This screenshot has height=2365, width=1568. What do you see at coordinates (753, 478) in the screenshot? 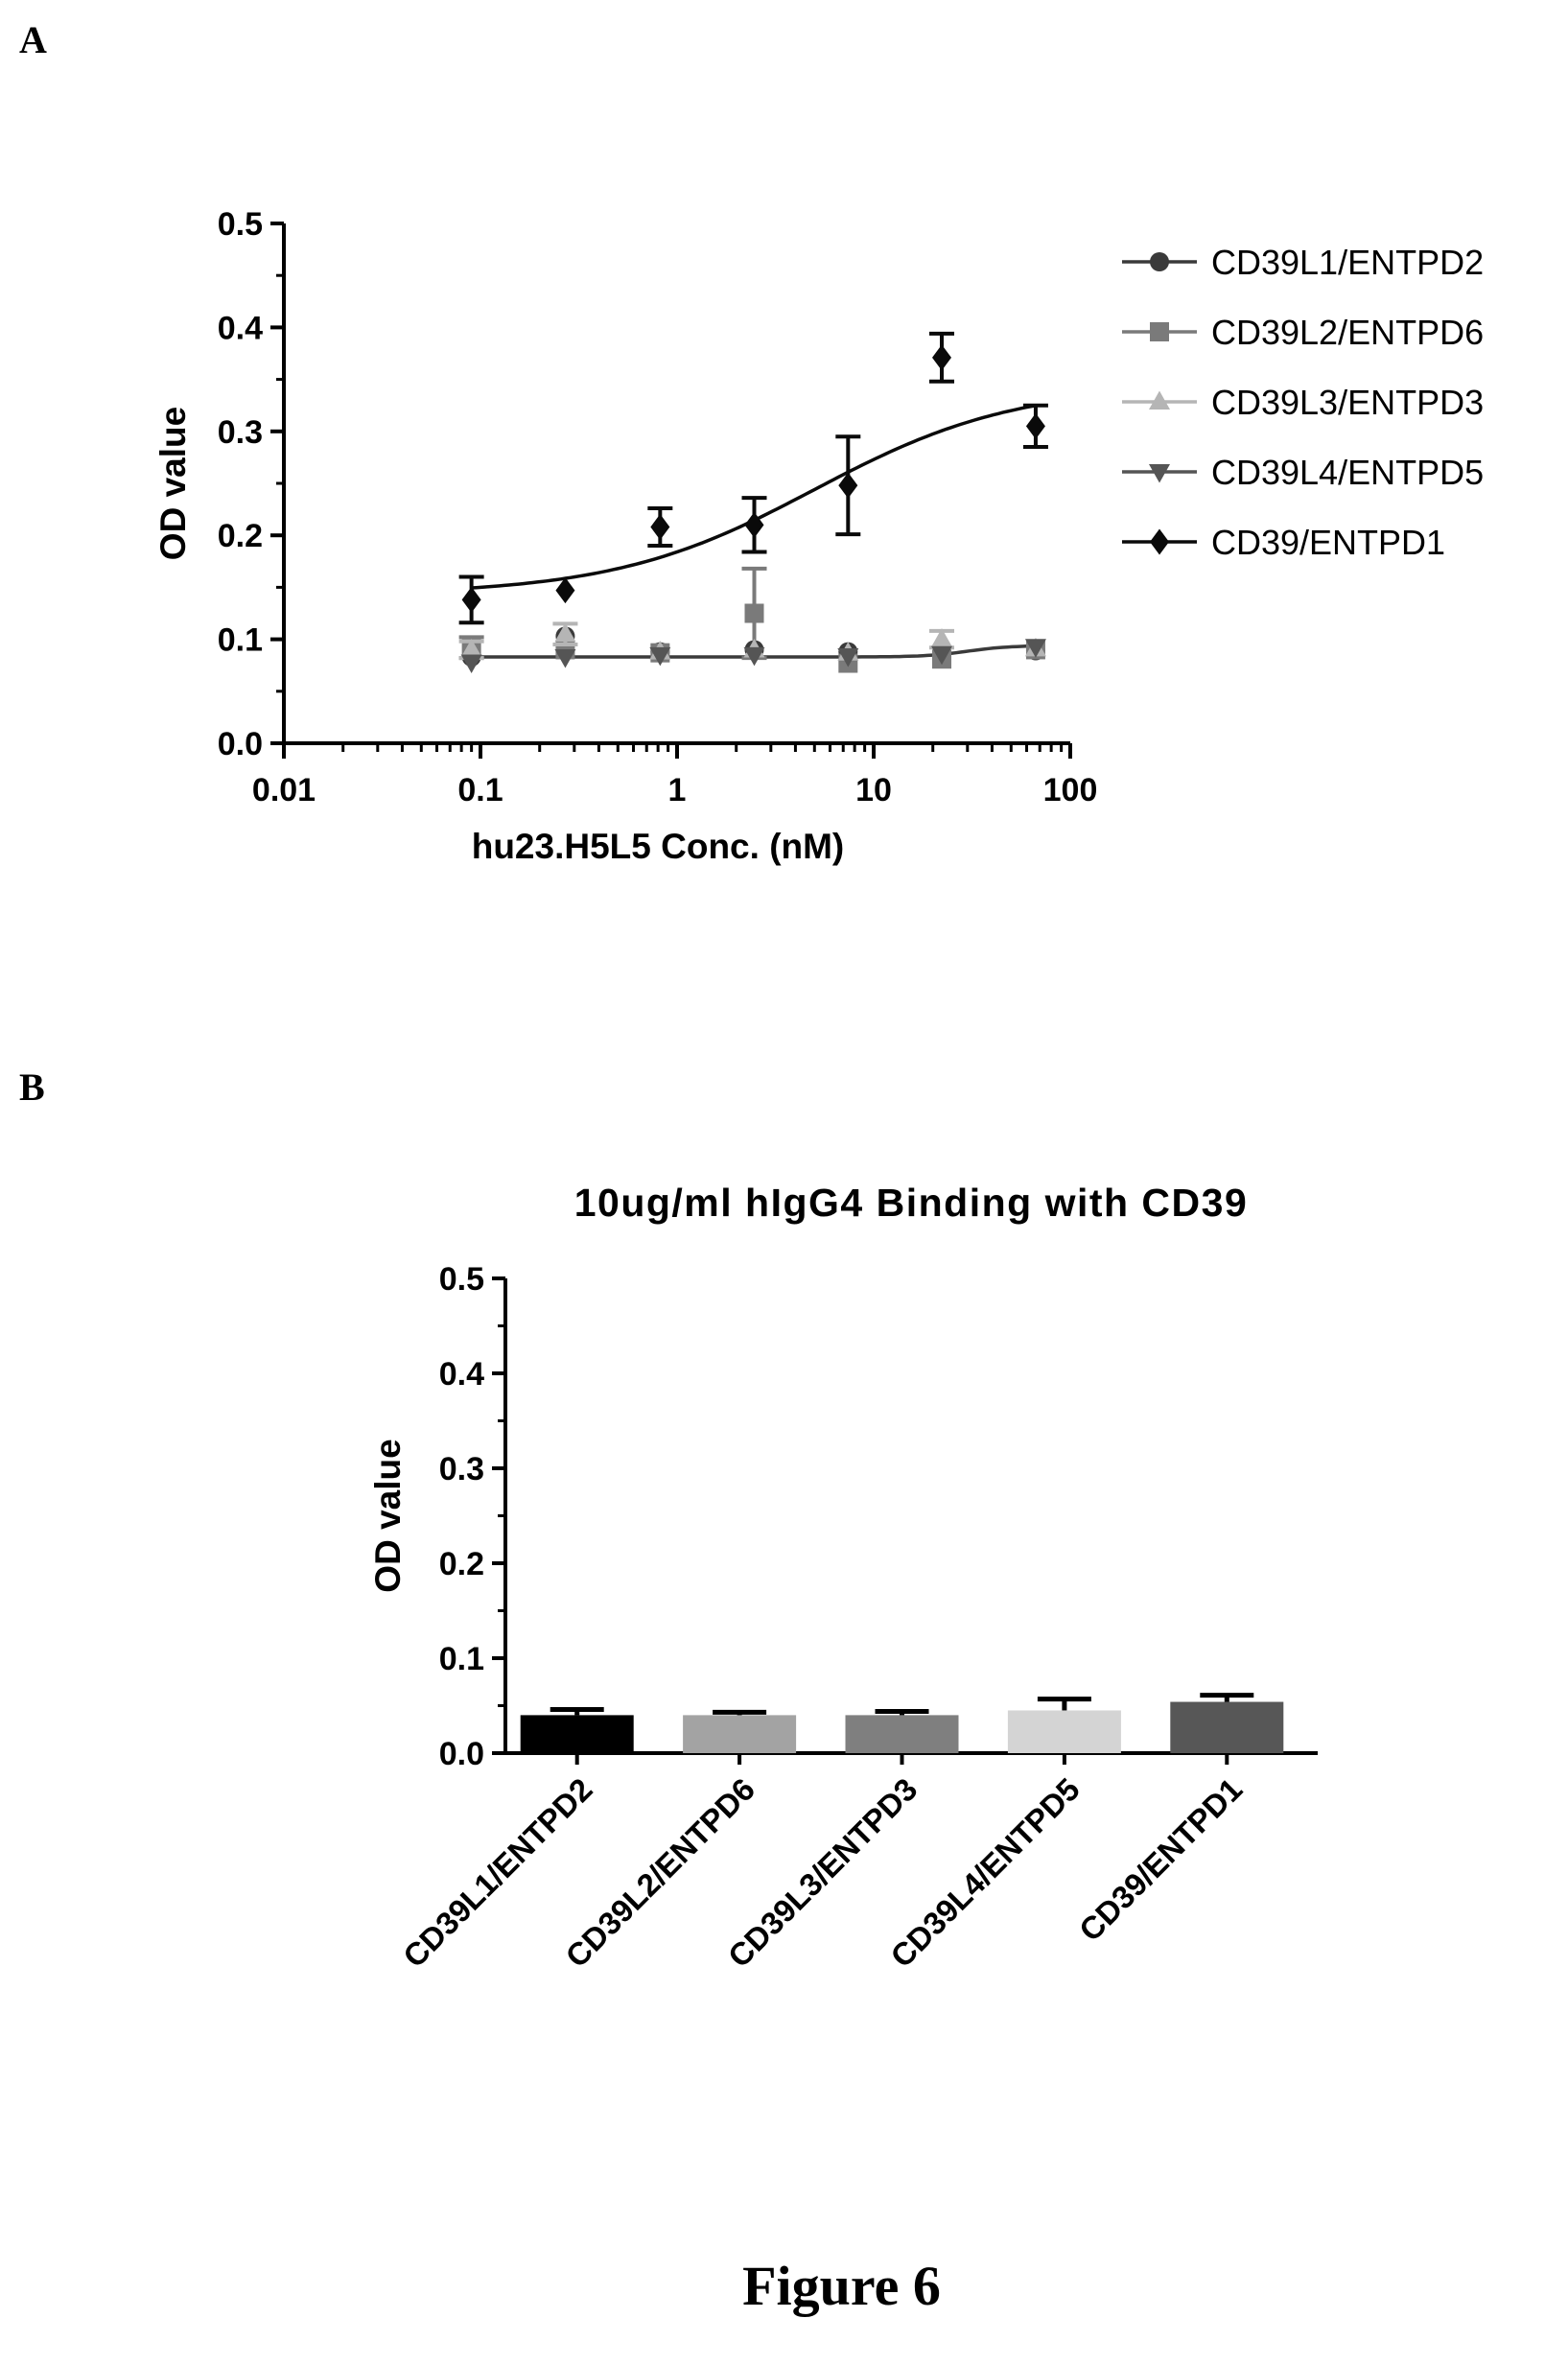
I see `chart-a-series-cd39-entpd1` at bounding box center [753, 478].